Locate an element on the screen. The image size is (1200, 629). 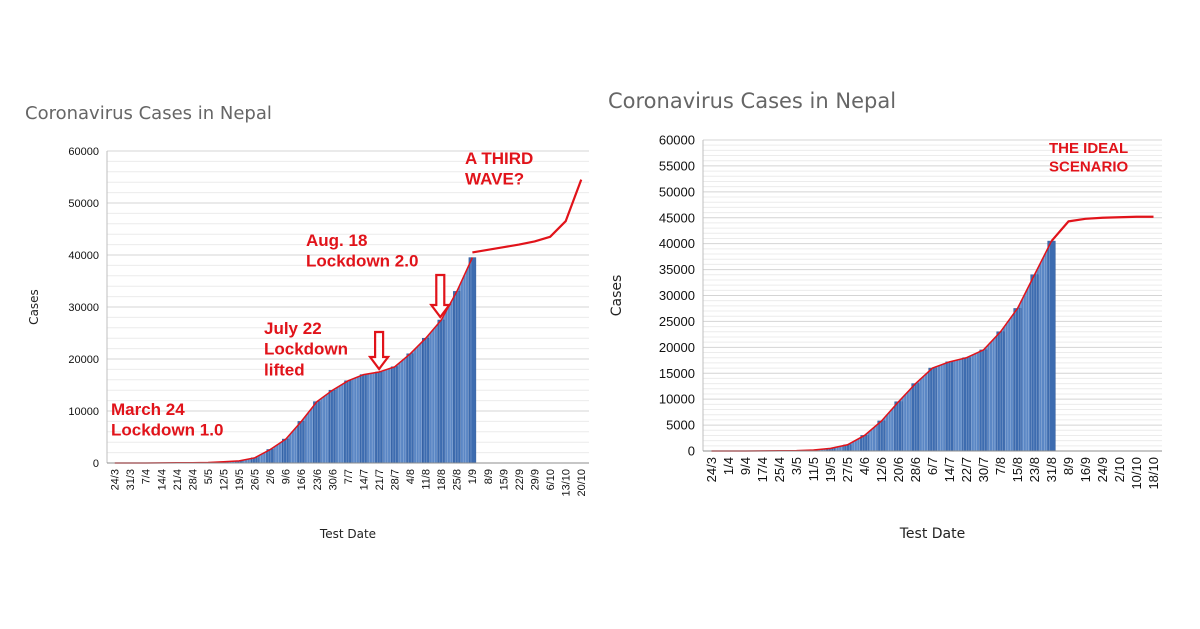
x-tick-label: 26/5 is located at coordinates (256, 479).